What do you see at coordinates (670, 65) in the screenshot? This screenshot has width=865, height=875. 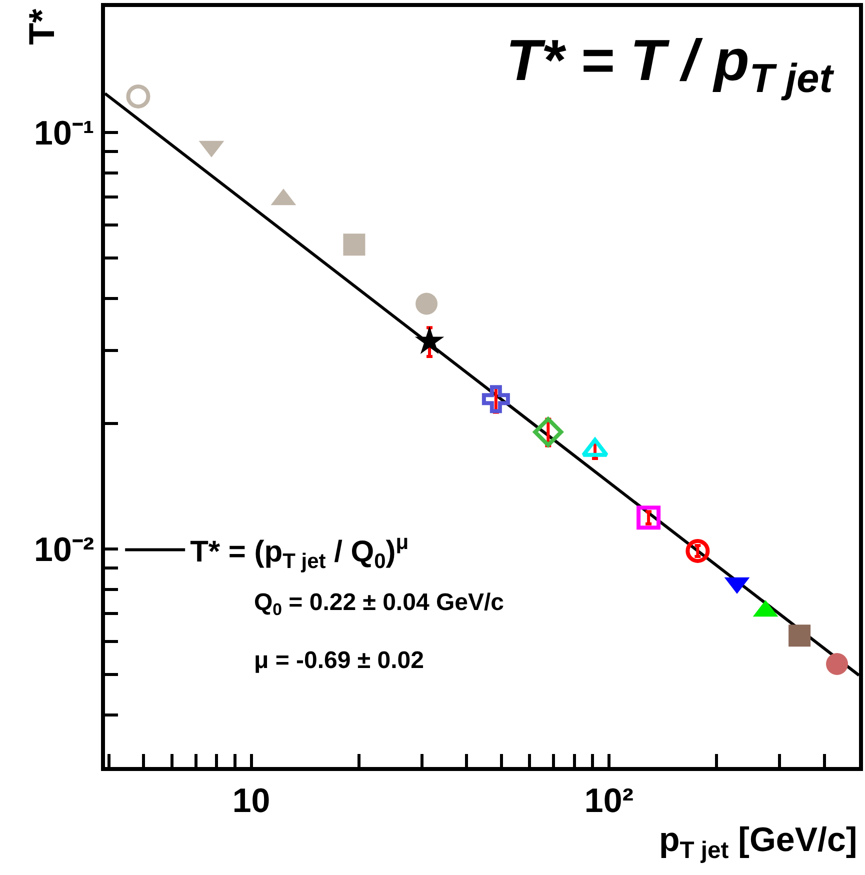 I see `chart-title: T* = T / p$_{T jet}$` at bounding box center [670, 65].